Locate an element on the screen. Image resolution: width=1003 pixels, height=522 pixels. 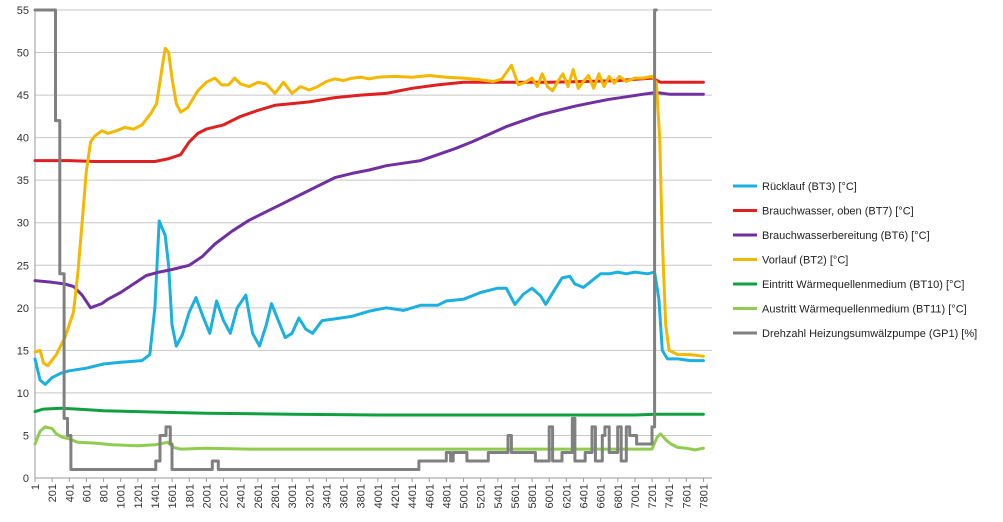
x-tick-label: 601 is located at coordinates (87, 493).